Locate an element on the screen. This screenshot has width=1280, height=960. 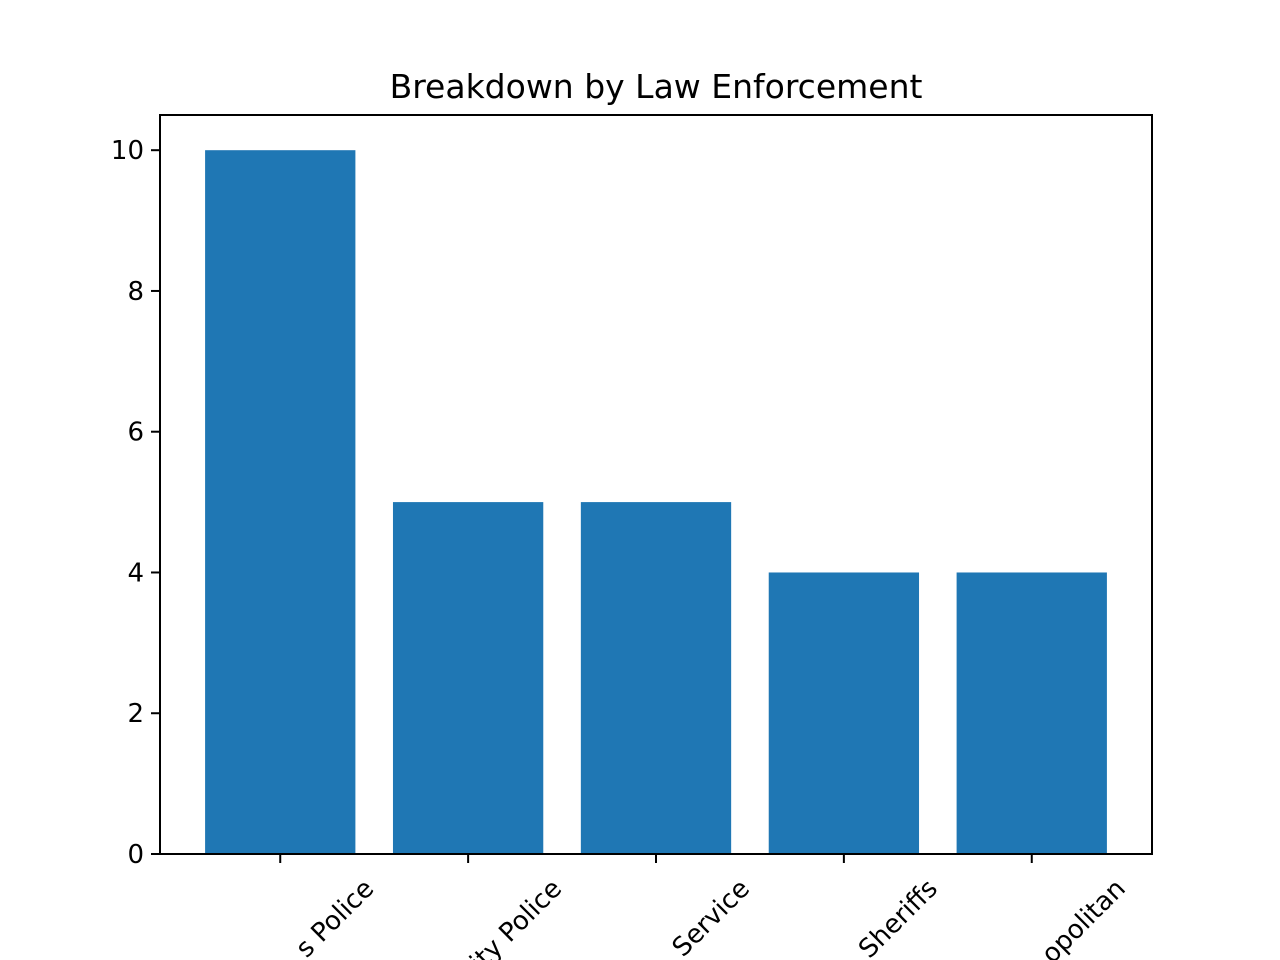
x-tick-label: Sheriffs is located at coordinates (898, 917).